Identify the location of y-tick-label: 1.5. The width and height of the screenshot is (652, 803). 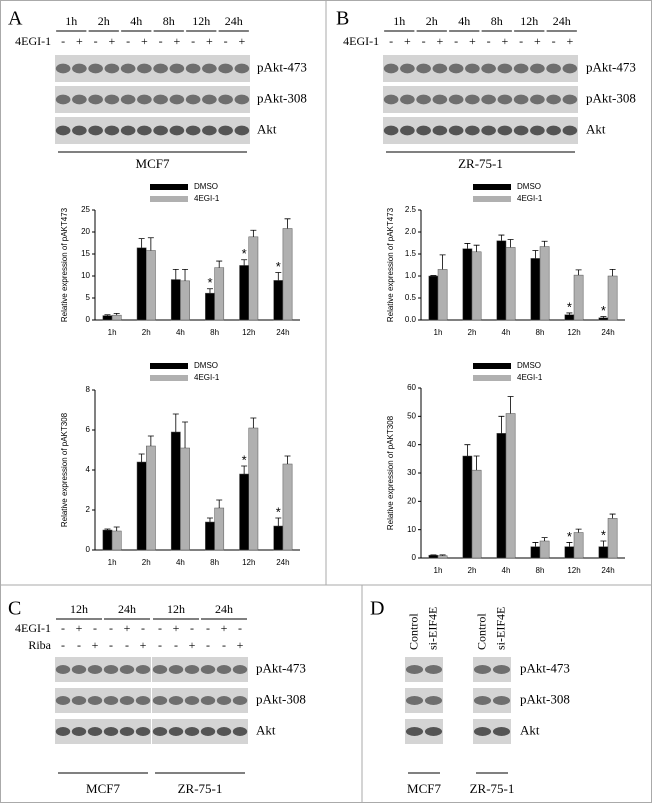
(411, 253).